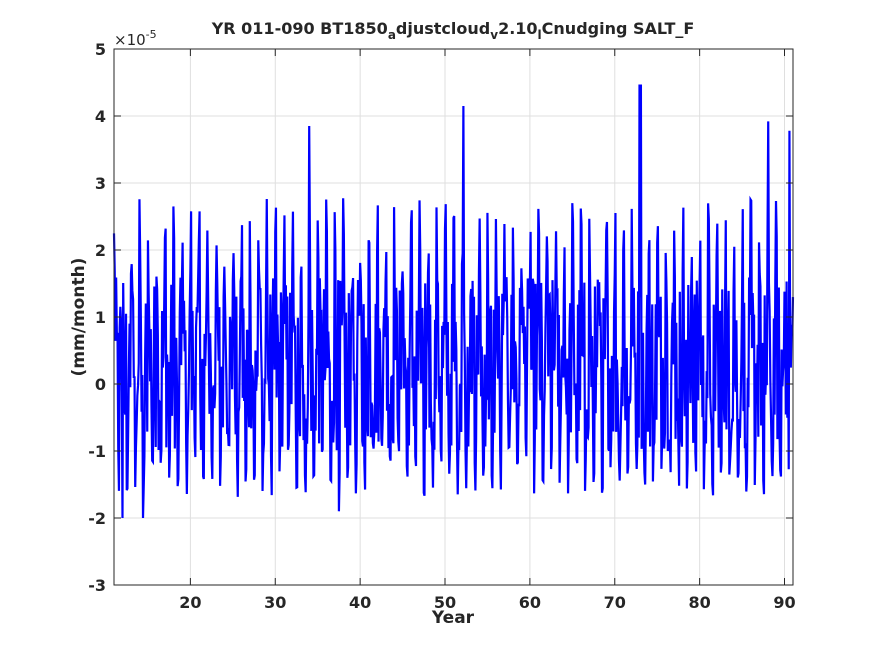 This screenshot has height=656, width=875. Describe the element at coordinates (443, 28) in the screenshot. I see `title-part: djustcloud` at that location.